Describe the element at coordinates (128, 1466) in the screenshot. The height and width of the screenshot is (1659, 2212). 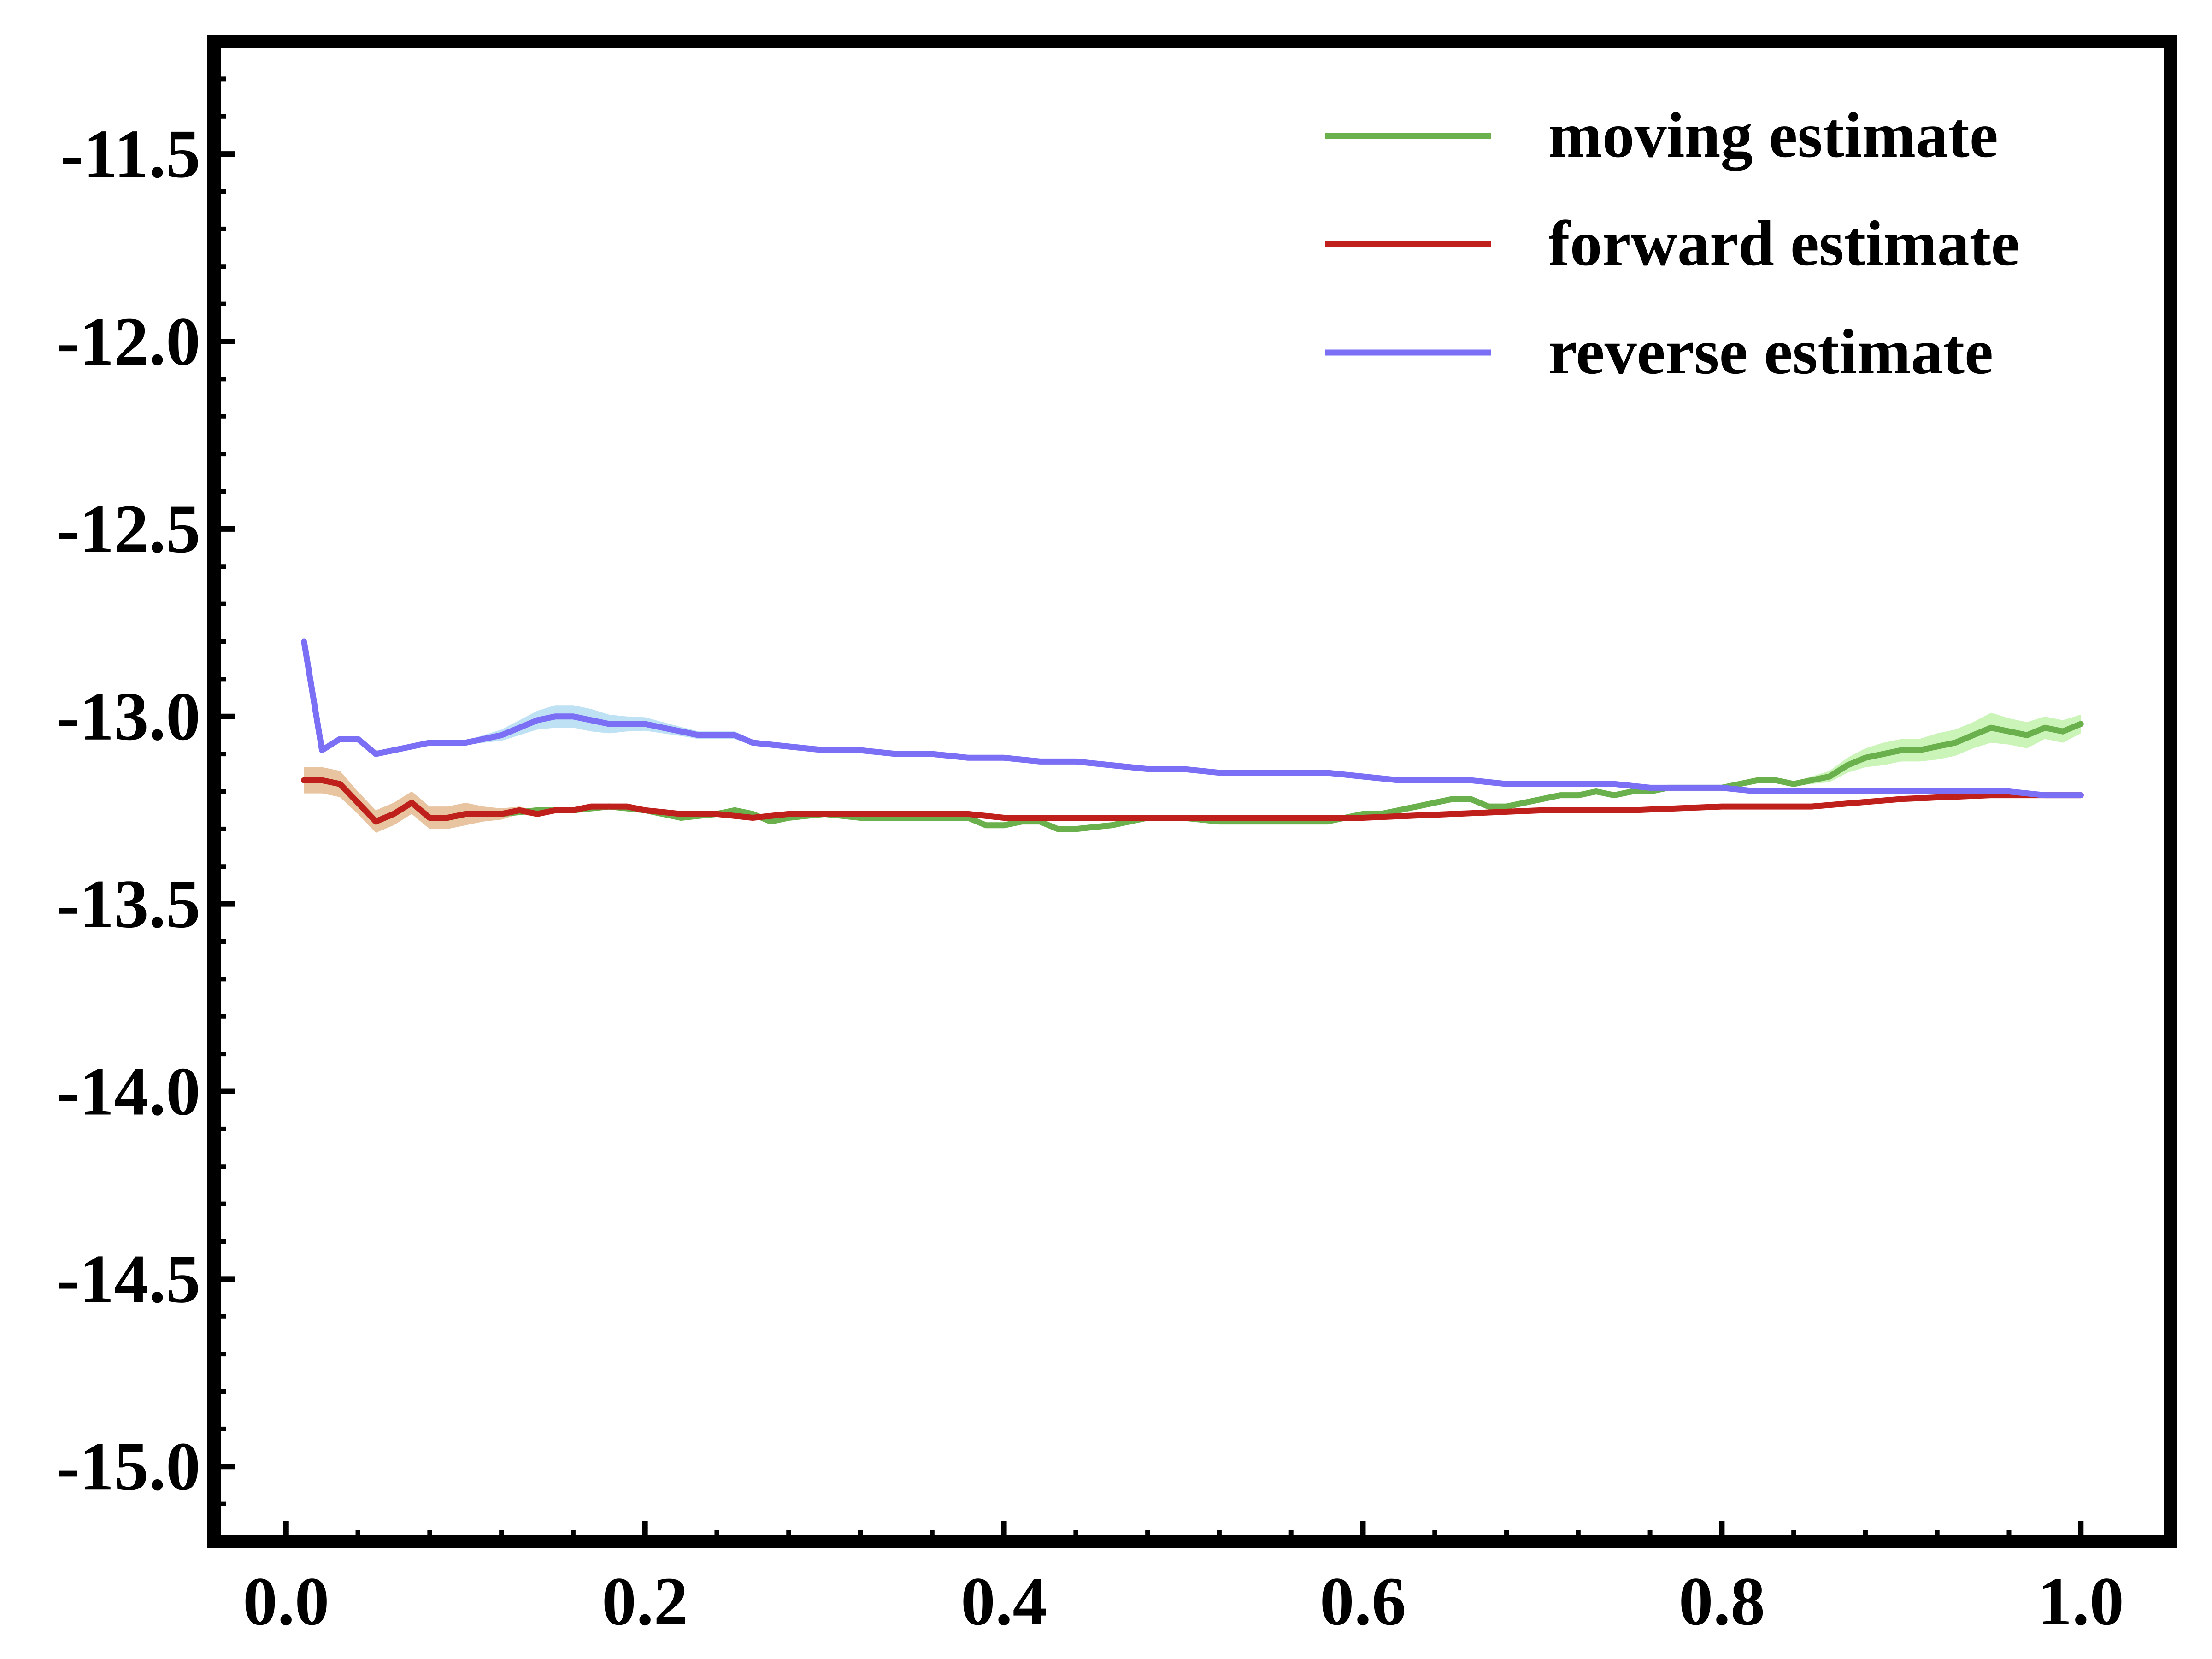
I see `y-tick-label: -15.0` at that location.